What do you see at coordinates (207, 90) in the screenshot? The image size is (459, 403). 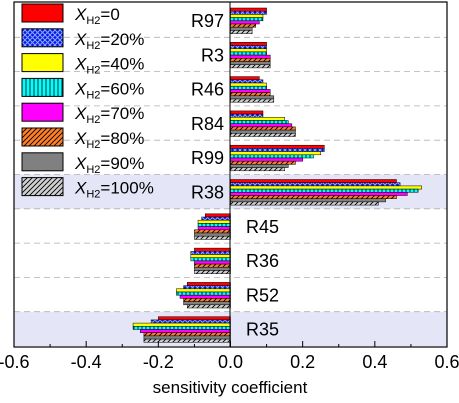 I see `category-label-r46: R46` at bounding box center [207, 90].